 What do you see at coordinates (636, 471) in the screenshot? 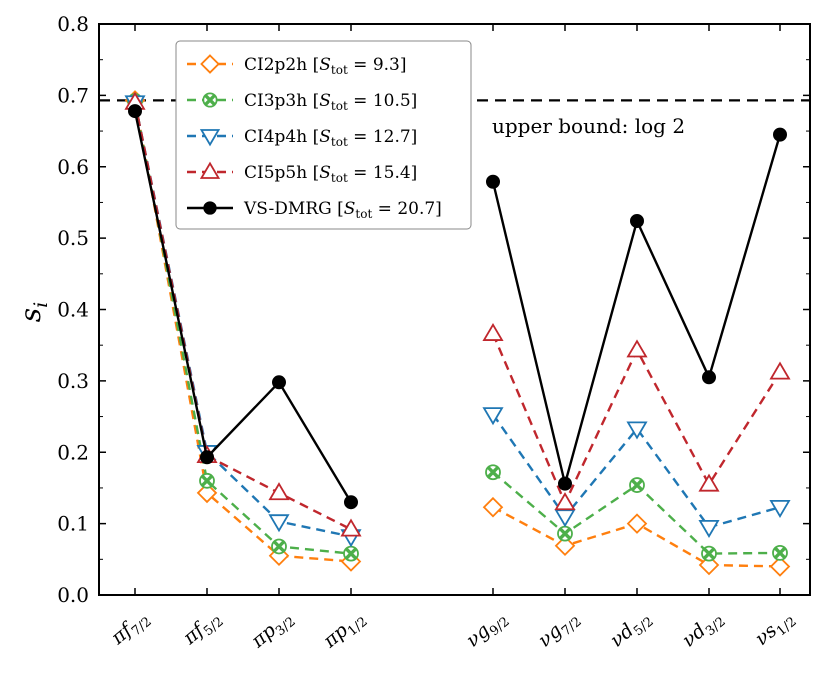
I see `series-line` at bounding box center [636, 471].